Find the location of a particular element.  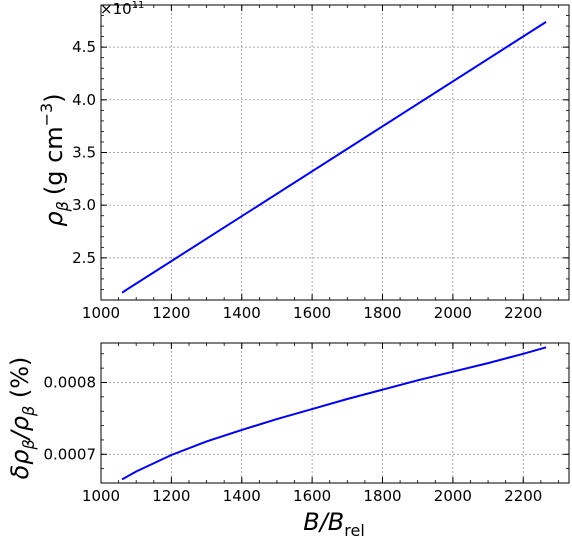

y-tick-label: 0.0007 is located at coordinates (70, 454).